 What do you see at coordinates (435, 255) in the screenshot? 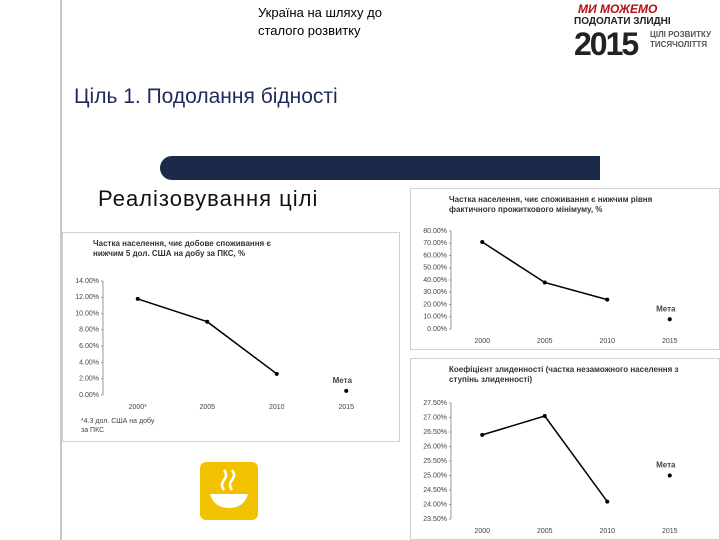
I see `y-tick-label: 60.00%` at bounding box center [435, 255].